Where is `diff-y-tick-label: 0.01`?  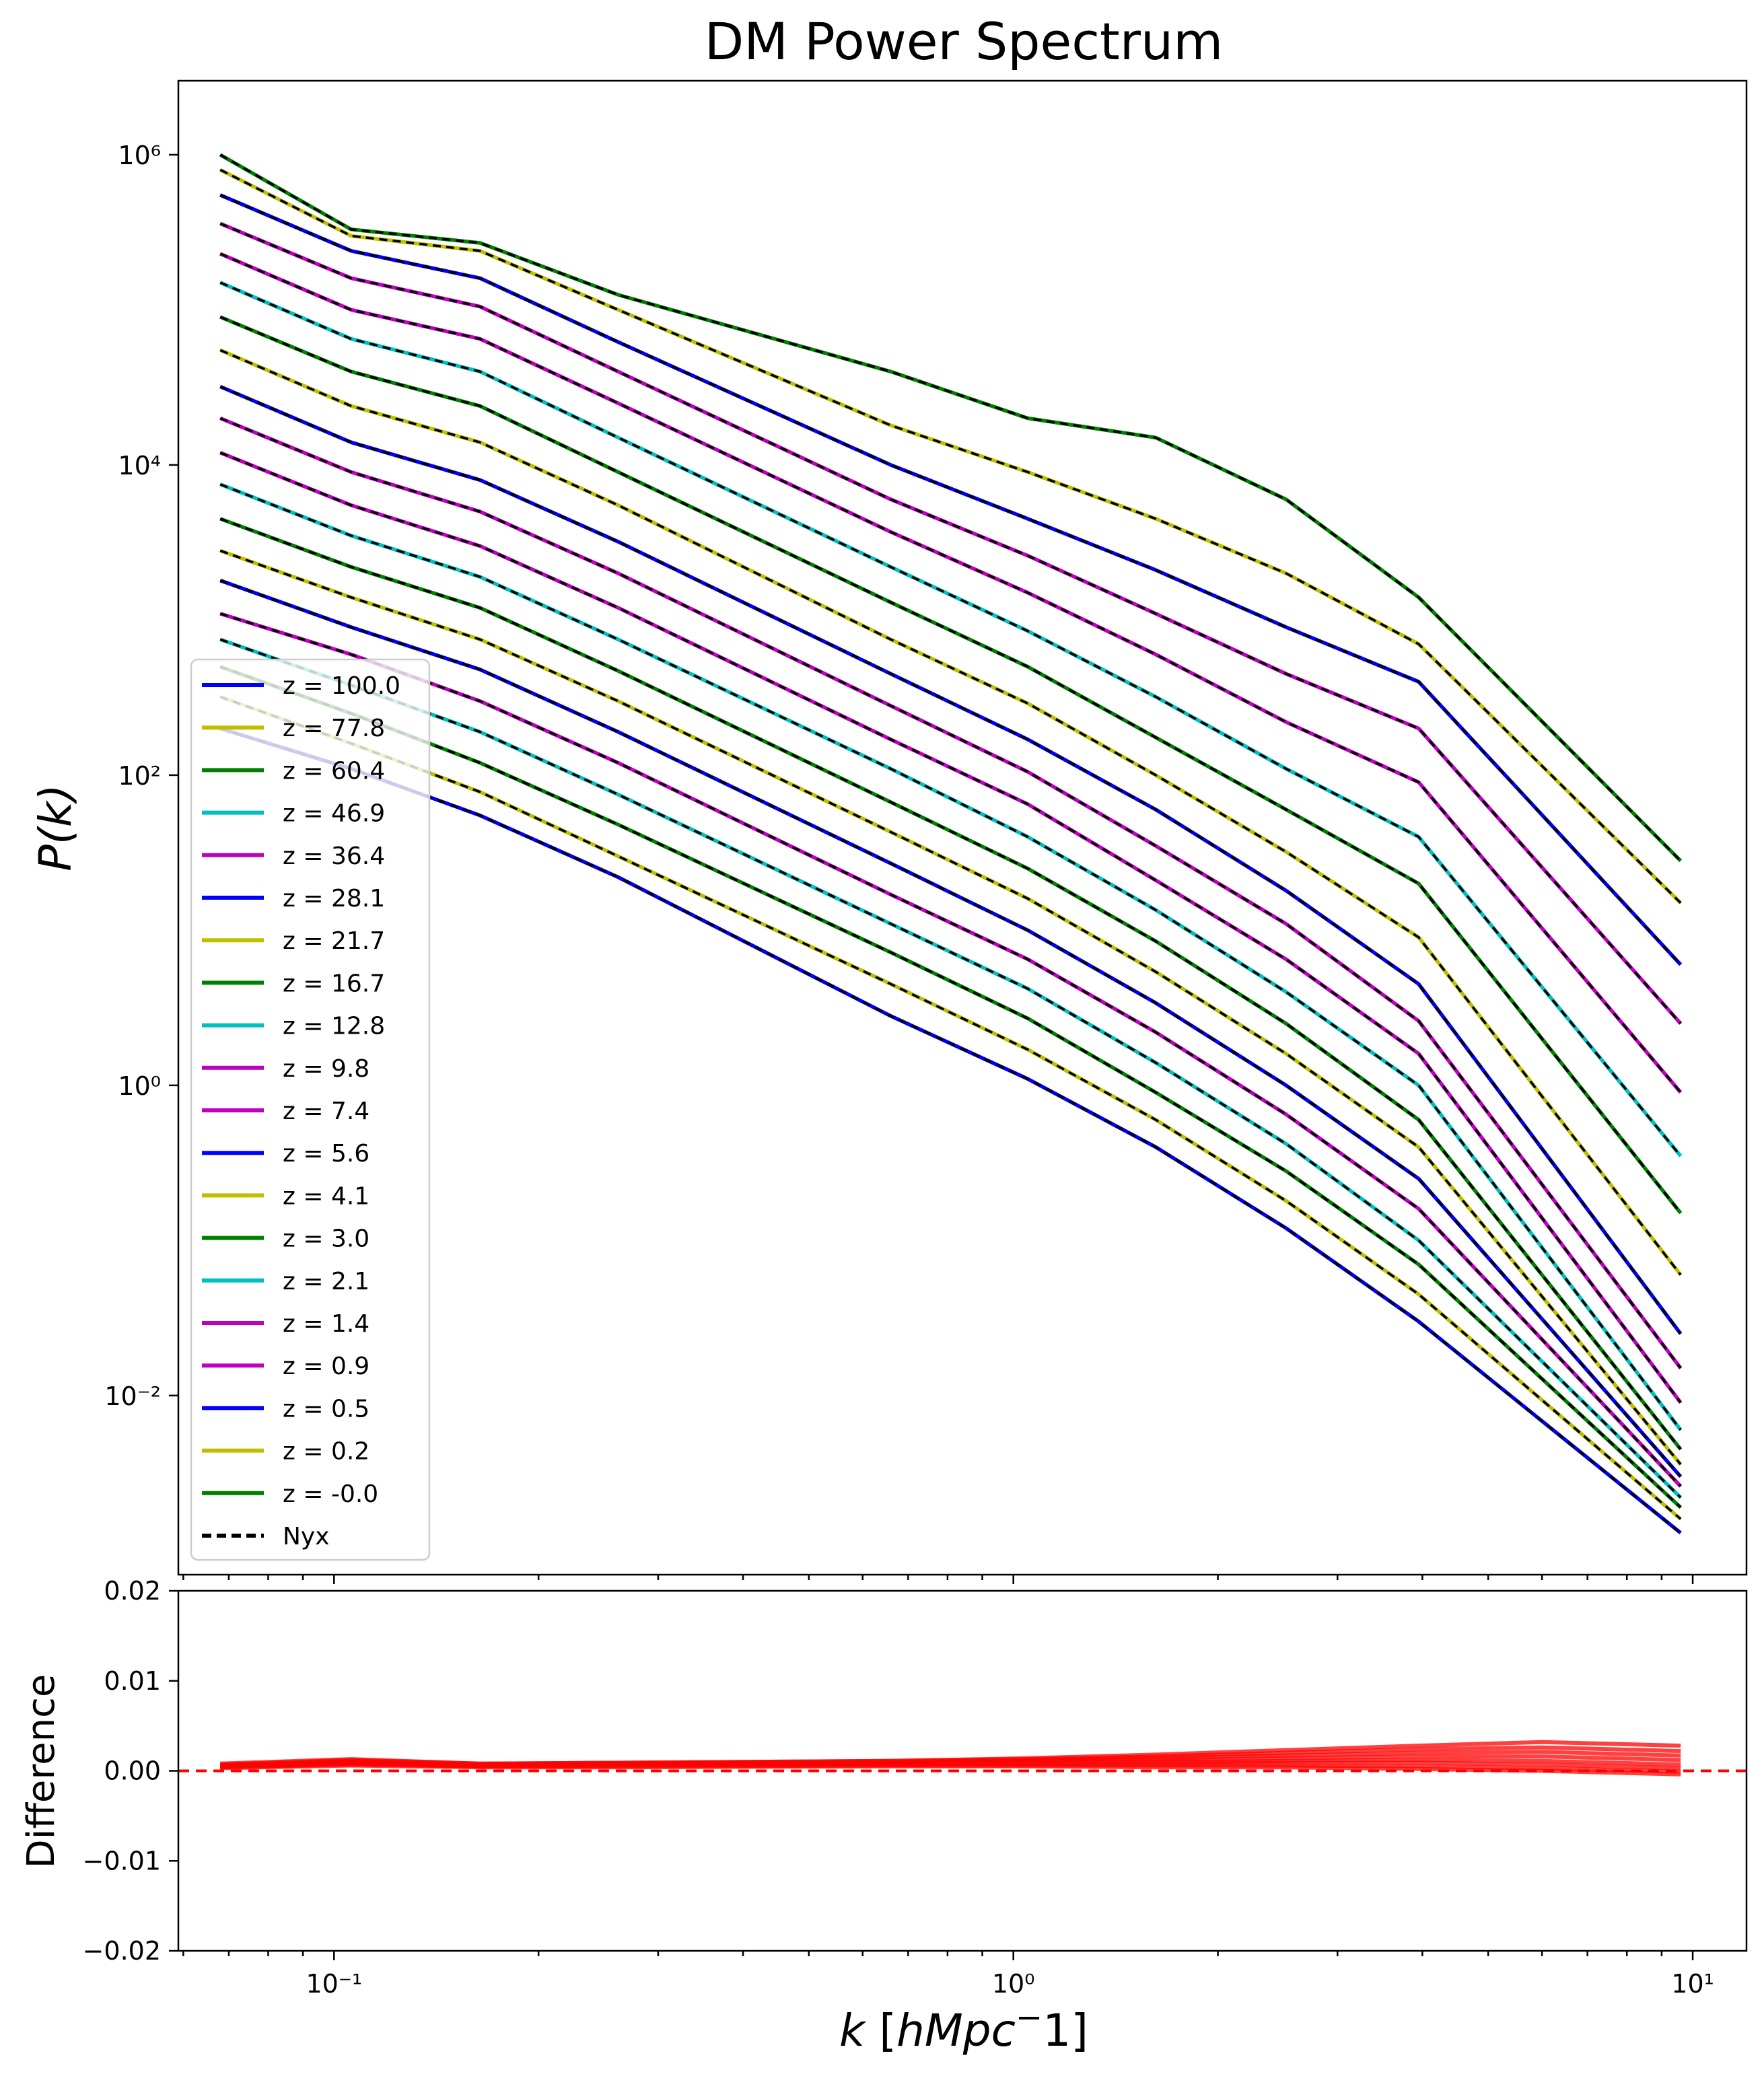
diff-y-tick-label: 0.01 is located at coordinates (132, 1681).